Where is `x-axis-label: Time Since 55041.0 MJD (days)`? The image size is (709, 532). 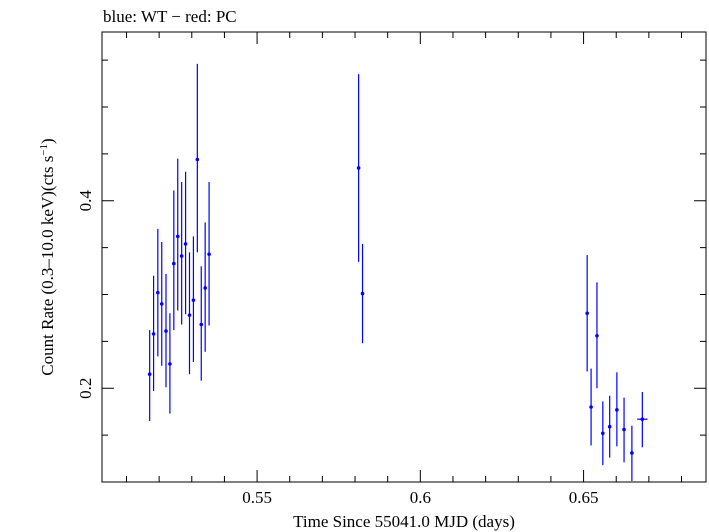 x-axis-label: Time Since 55041.0 MJD (days) is located at coordinates (404, 521).